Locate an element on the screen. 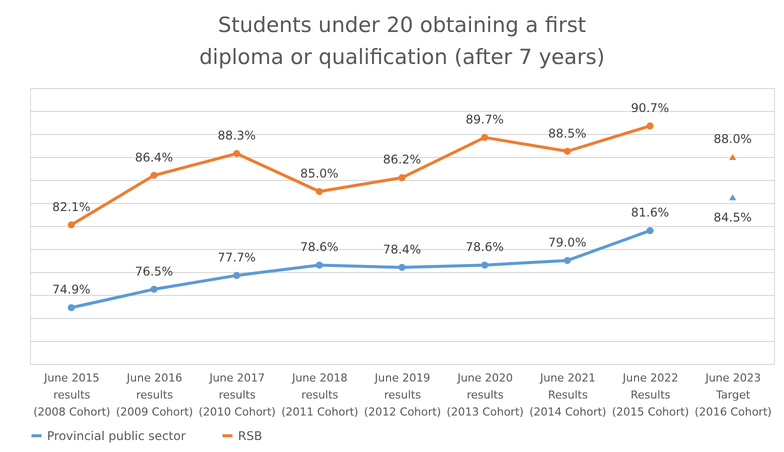 This screenshot has height=452, width=784. x-tick-label: June 2015 results (2008 Cohort) is located at coordinates (71, 395).